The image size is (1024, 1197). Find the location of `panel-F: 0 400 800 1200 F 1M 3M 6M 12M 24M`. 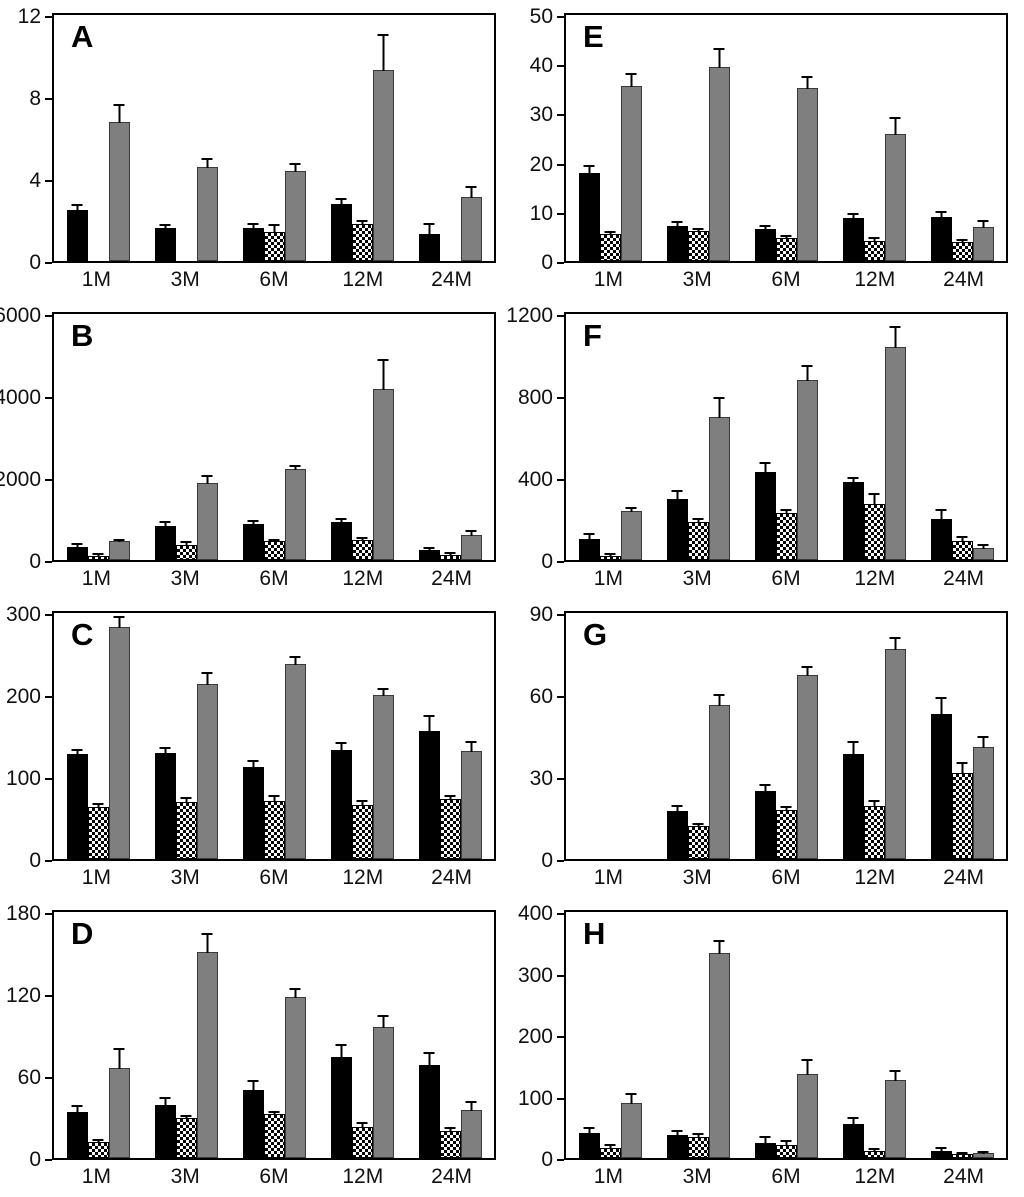

panel-F: 0 400 800 1200 F 1M 3M 6M 12M 24M is located at coordinates (765, 448).